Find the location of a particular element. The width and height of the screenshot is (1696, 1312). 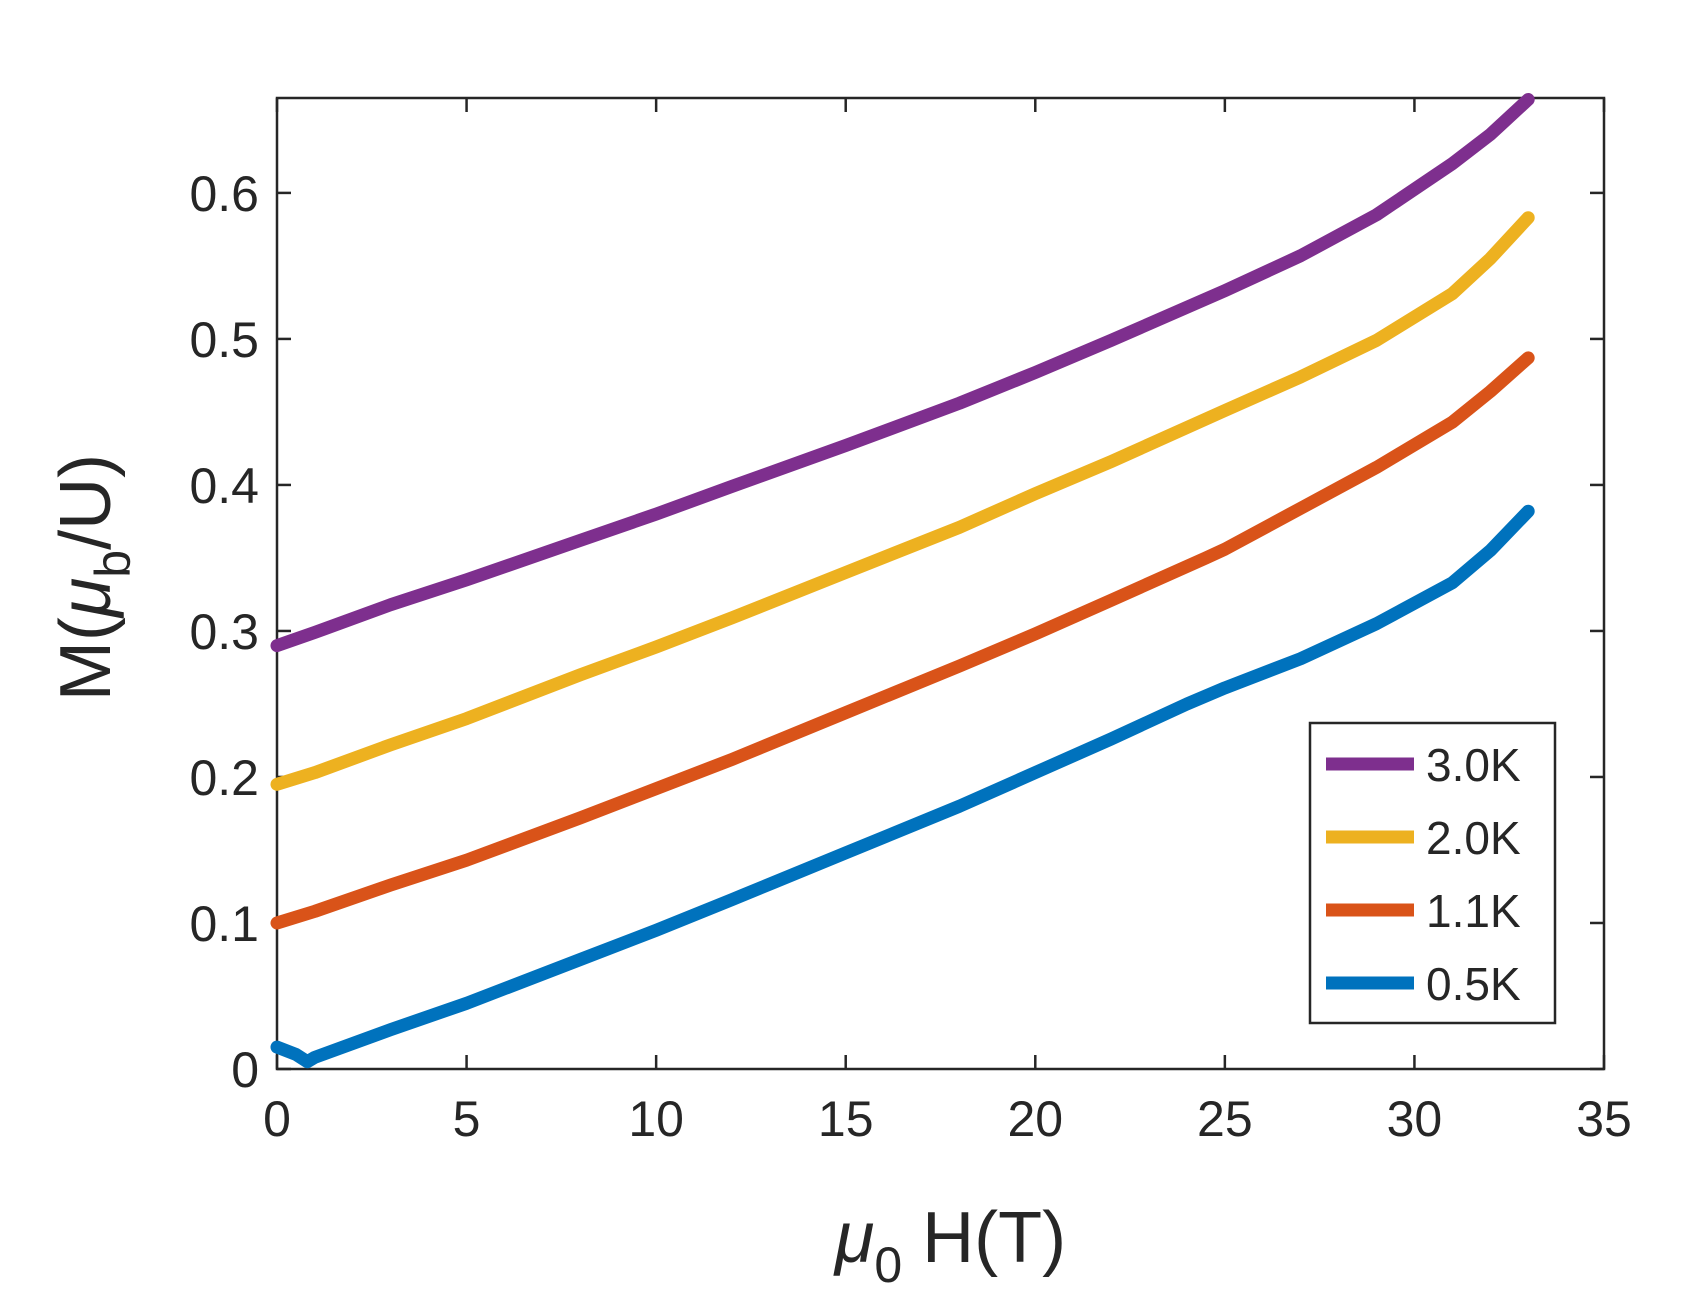

legend-box is located at coordinates (1432, 873).